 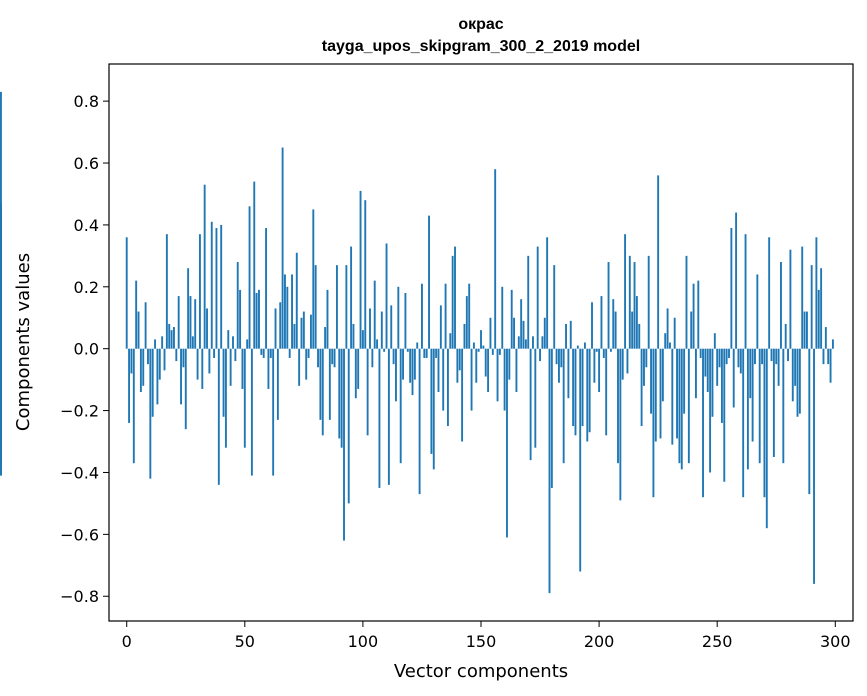 What do you see at coordinates (86, 163) in the screenshot?
I see `y-tick-label: 0.6` at bounding box center [86, 163].